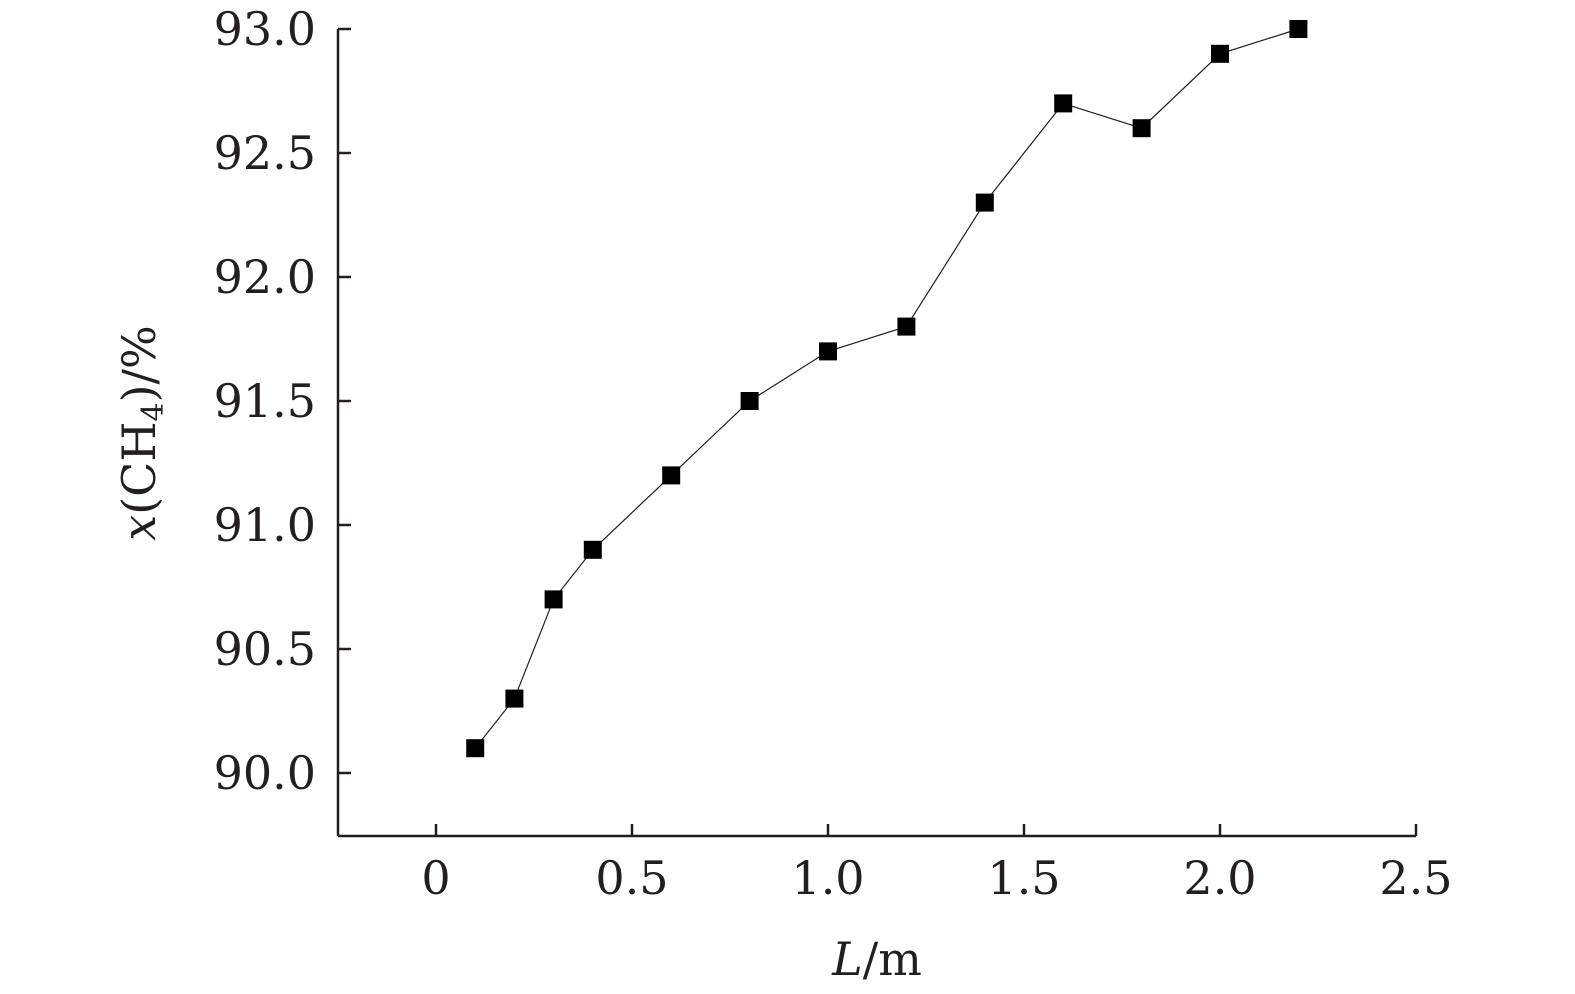 Image resolution: width=1575 pixels, height=994 pixels. I want to click on y-tick-label: 92.5, so click(265, 153).